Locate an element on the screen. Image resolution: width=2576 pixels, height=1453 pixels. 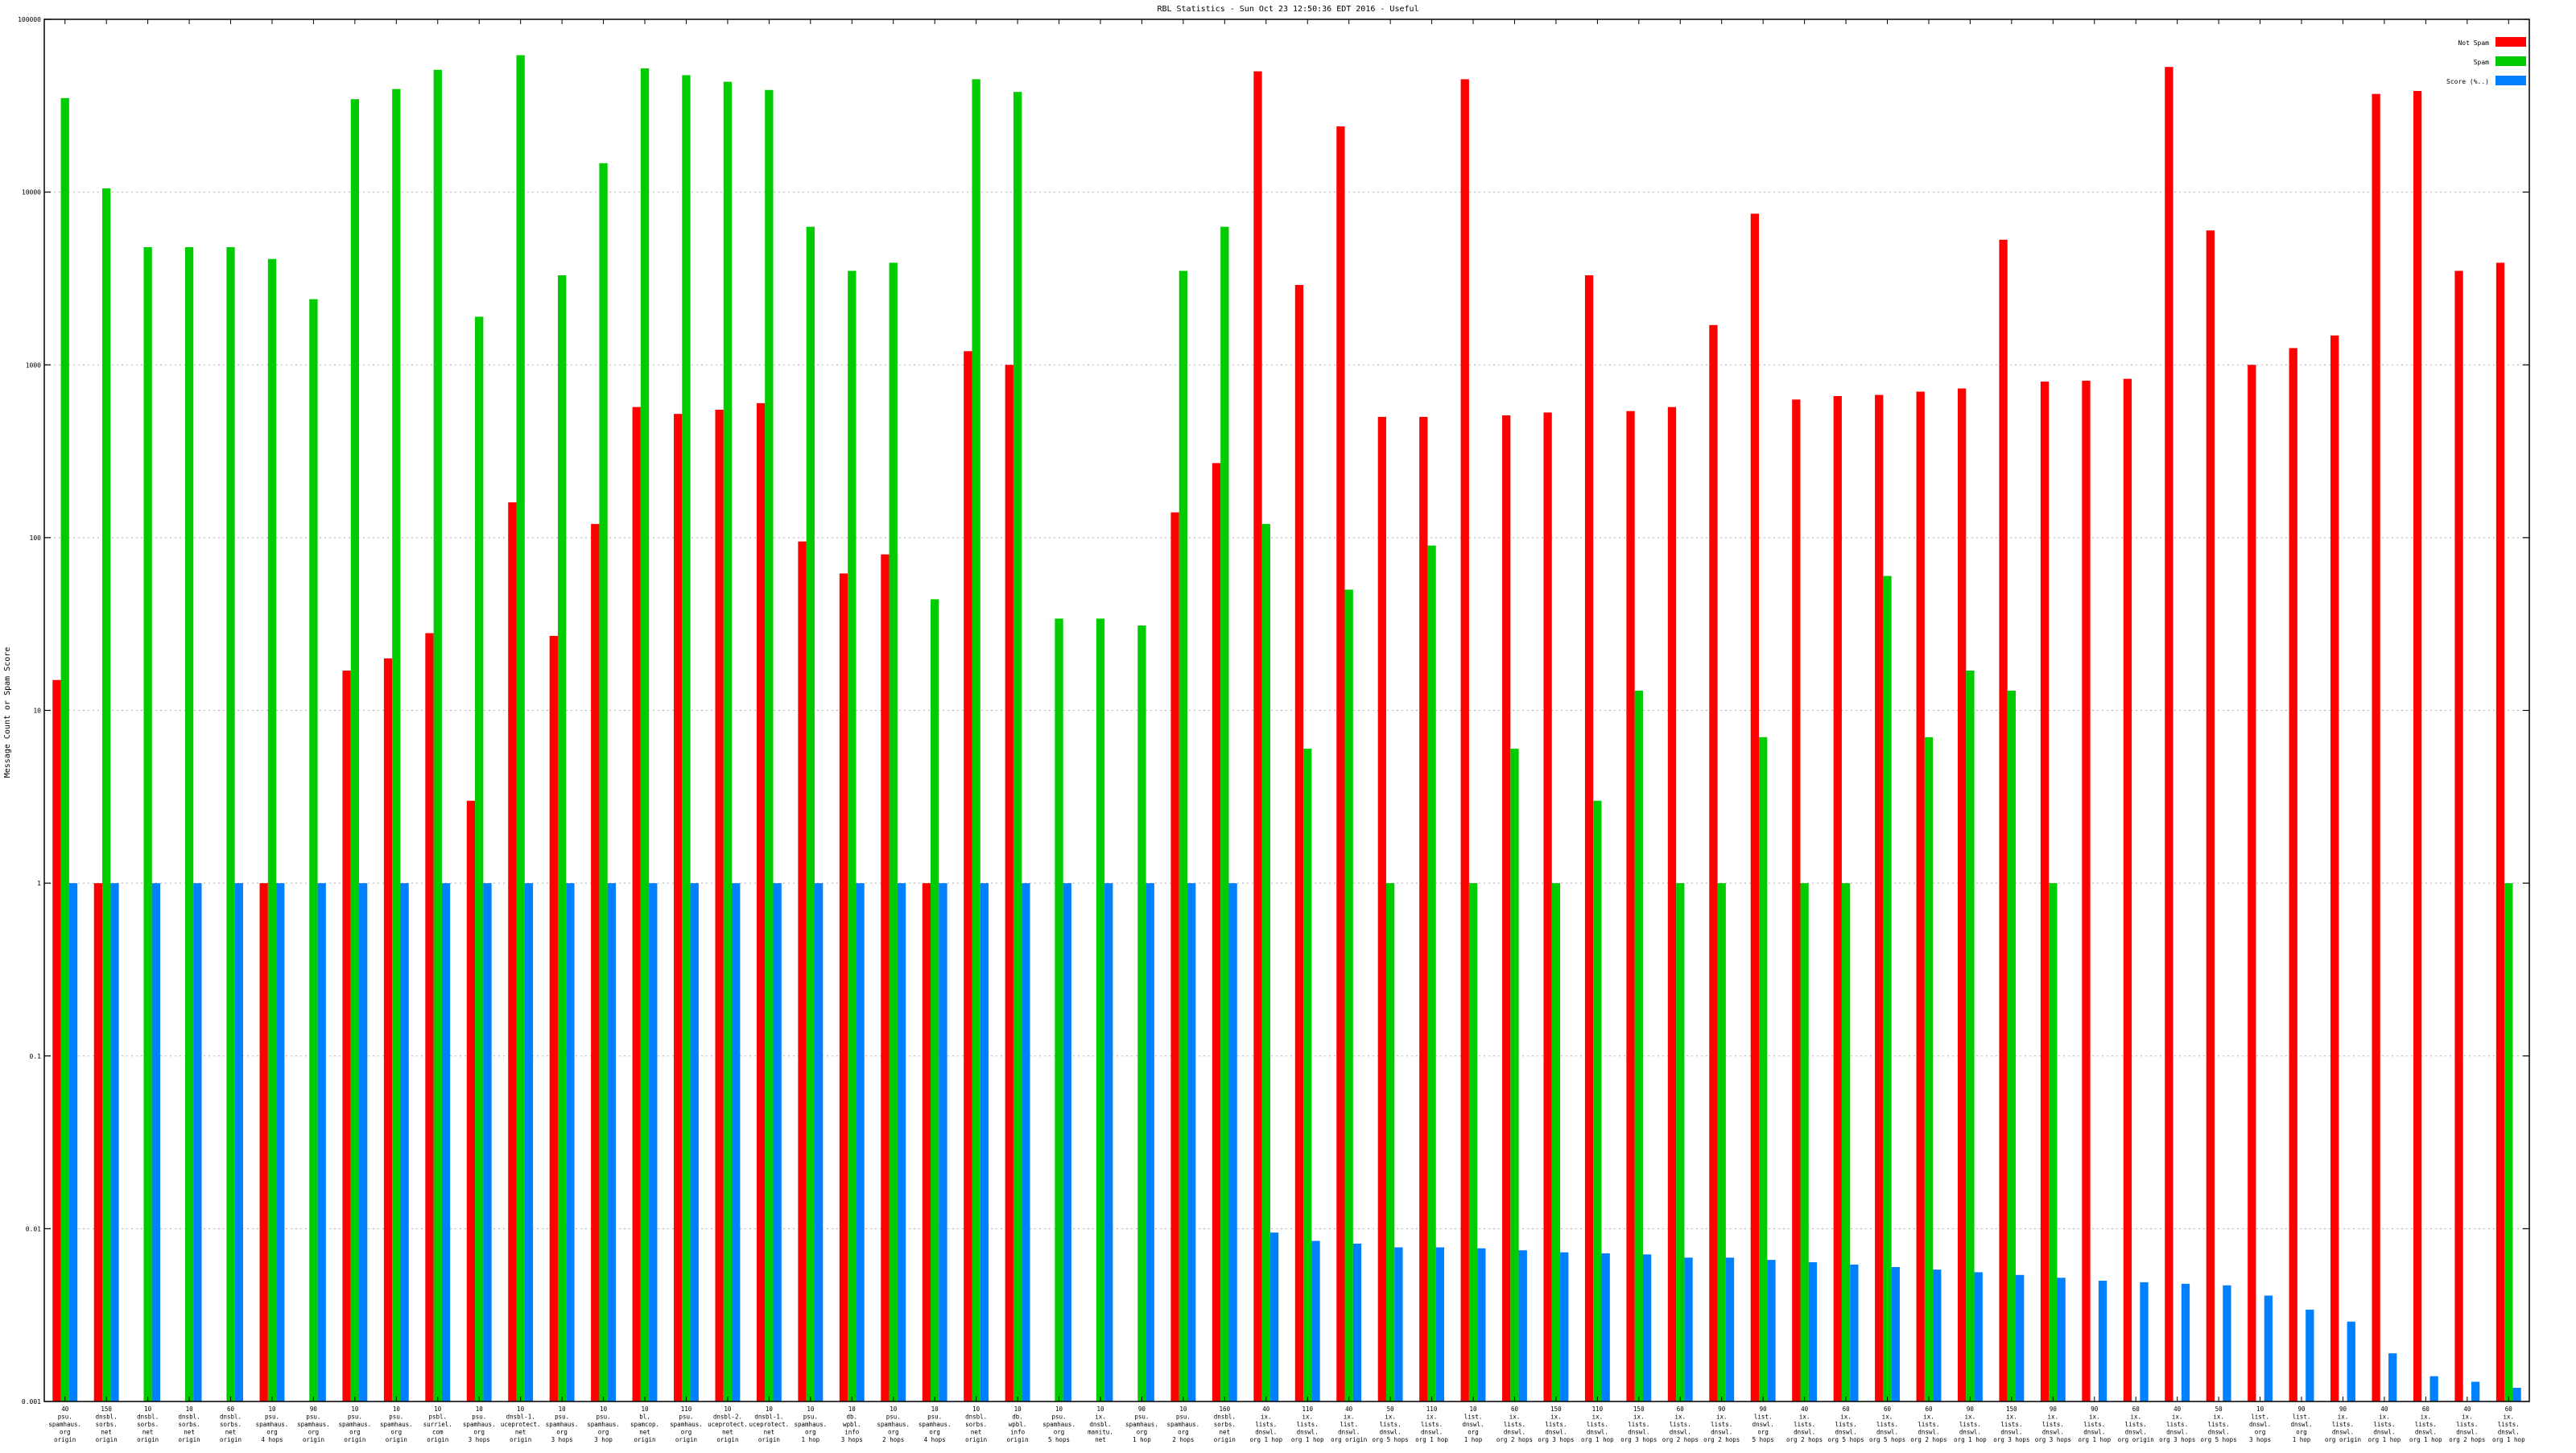
x-tick-label: 10 dnsbl. sorbs. net origin is located at coordinates (148, 1424).